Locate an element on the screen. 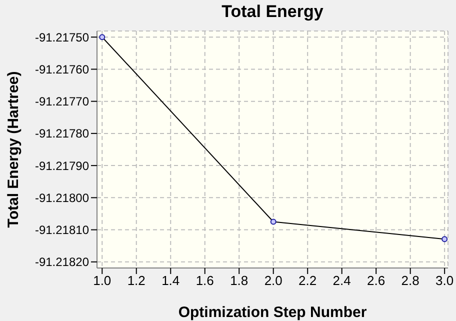 Image resolution: width=456 pixels, height=321 pixels. chart-title: Total Energy is located at coordinates (272, 12).